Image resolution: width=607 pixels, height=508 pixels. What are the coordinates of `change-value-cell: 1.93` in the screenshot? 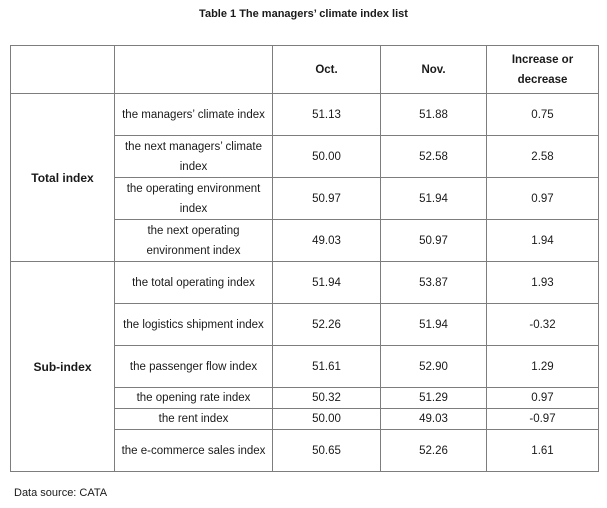 It's located at (542, 282).